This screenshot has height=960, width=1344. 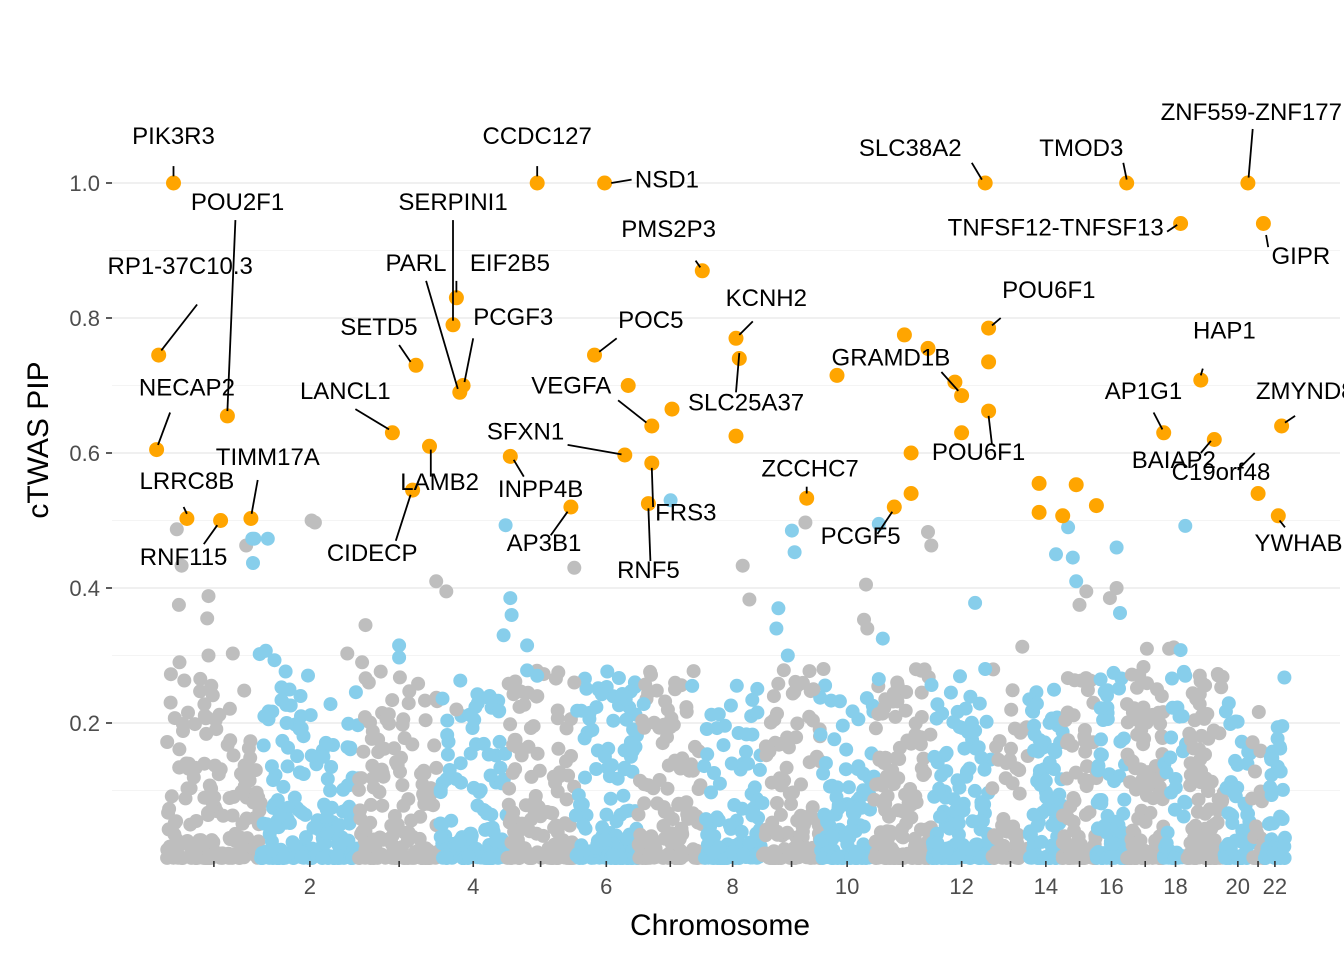 I want to click on gene-label: AP3B1, so click(x=544, y=543).